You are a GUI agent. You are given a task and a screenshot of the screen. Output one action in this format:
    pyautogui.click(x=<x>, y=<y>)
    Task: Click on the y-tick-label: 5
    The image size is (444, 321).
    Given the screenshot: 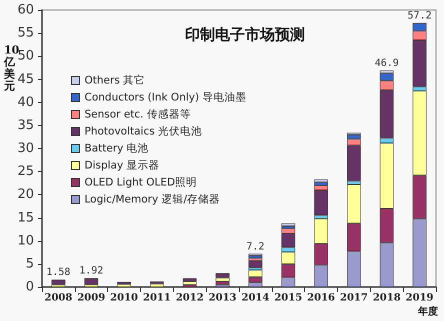 What is the action you would take?
    pyautogui.click(x=30, y=264)
    